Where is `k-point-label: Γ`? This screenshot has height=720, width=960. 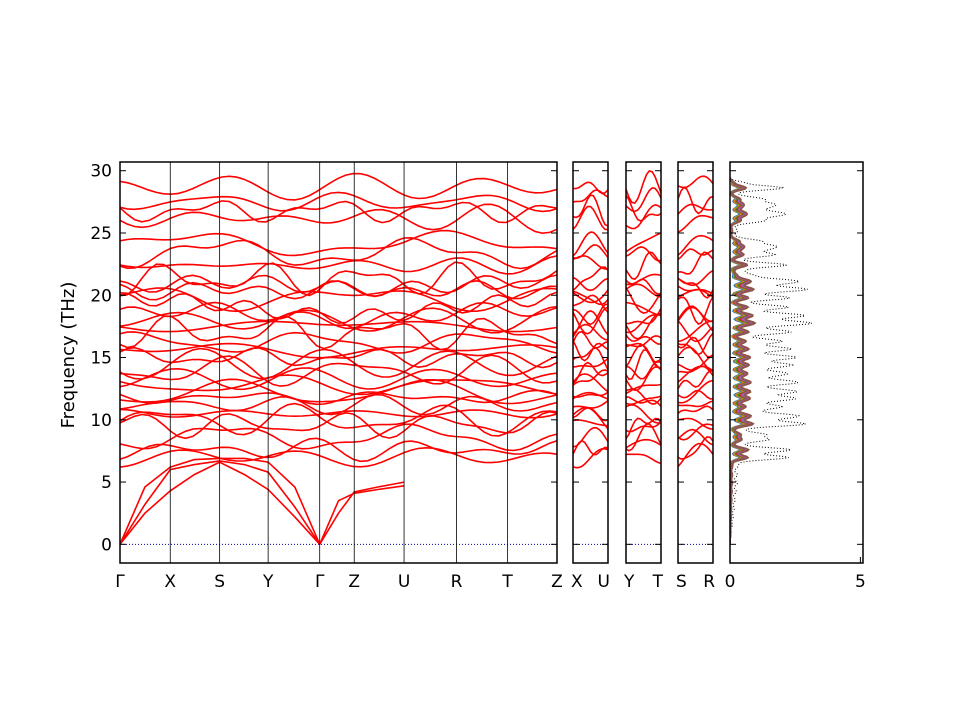
k-point-label: Γ is located at coordinates (320, 582).